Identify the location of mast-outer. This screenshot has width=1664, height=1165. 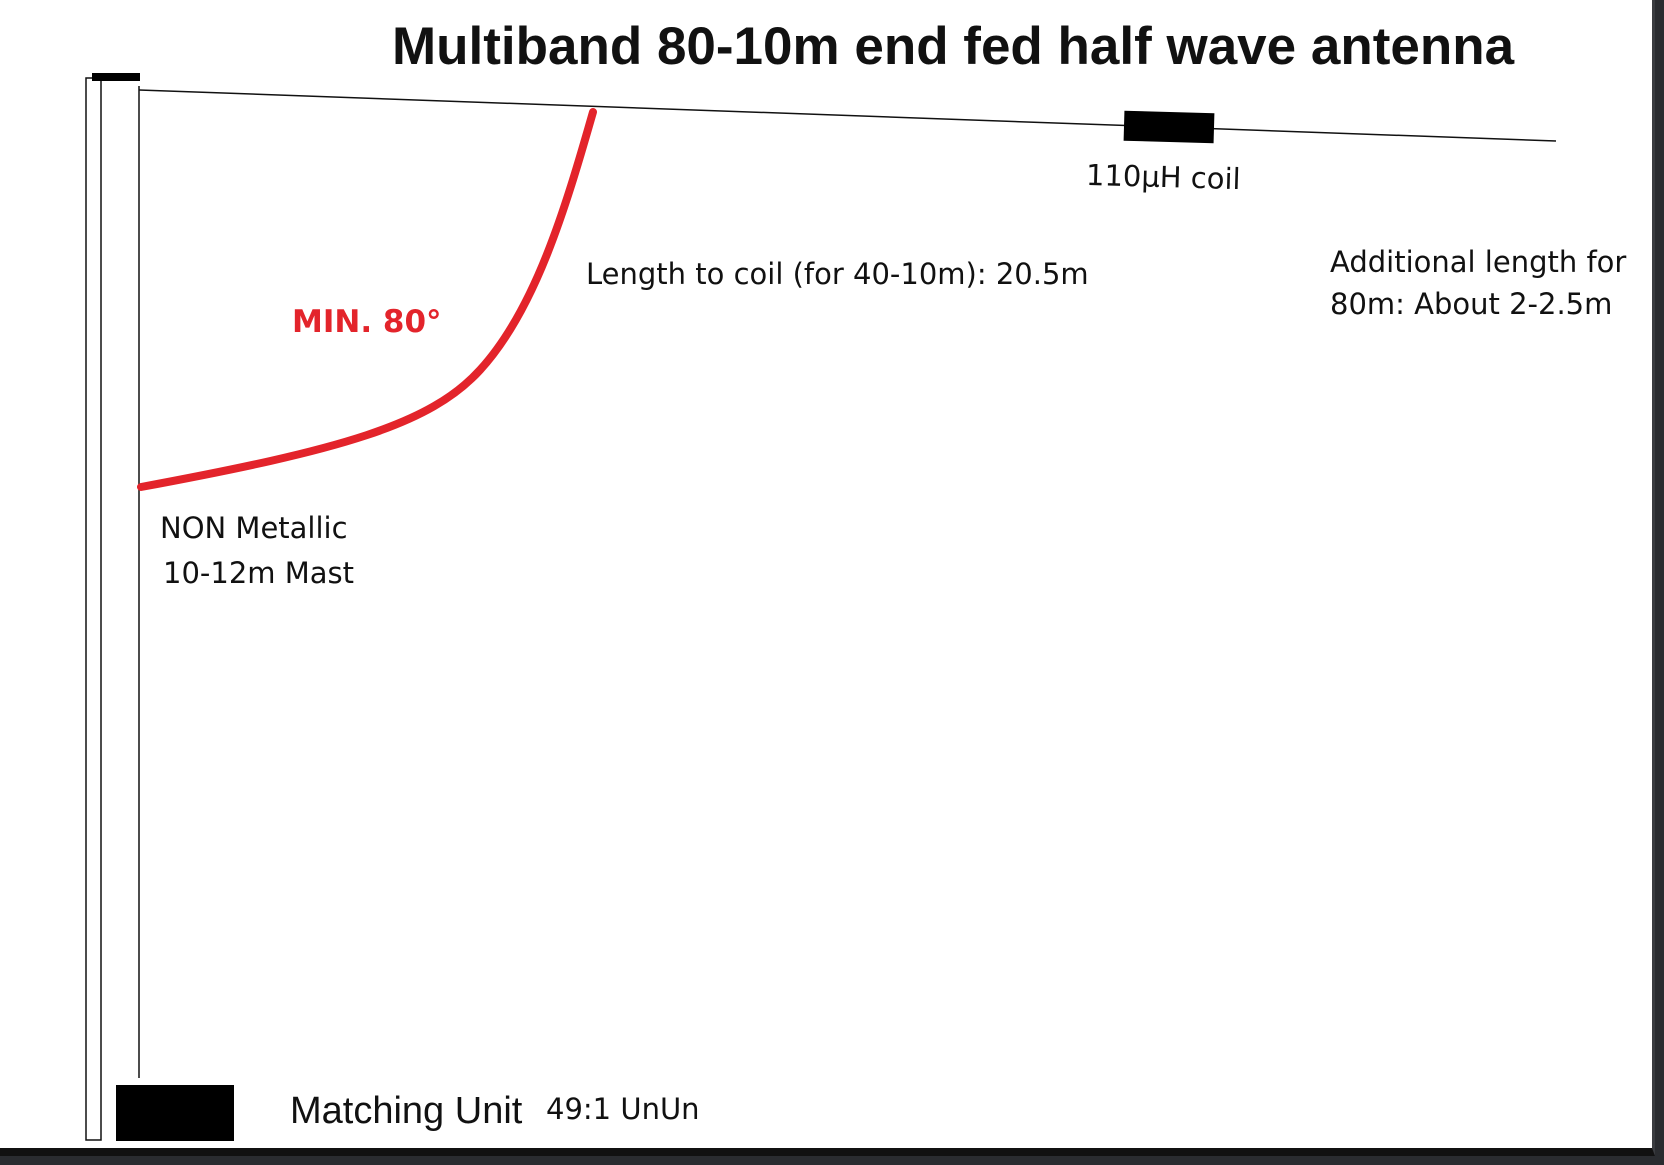
(93, 609).